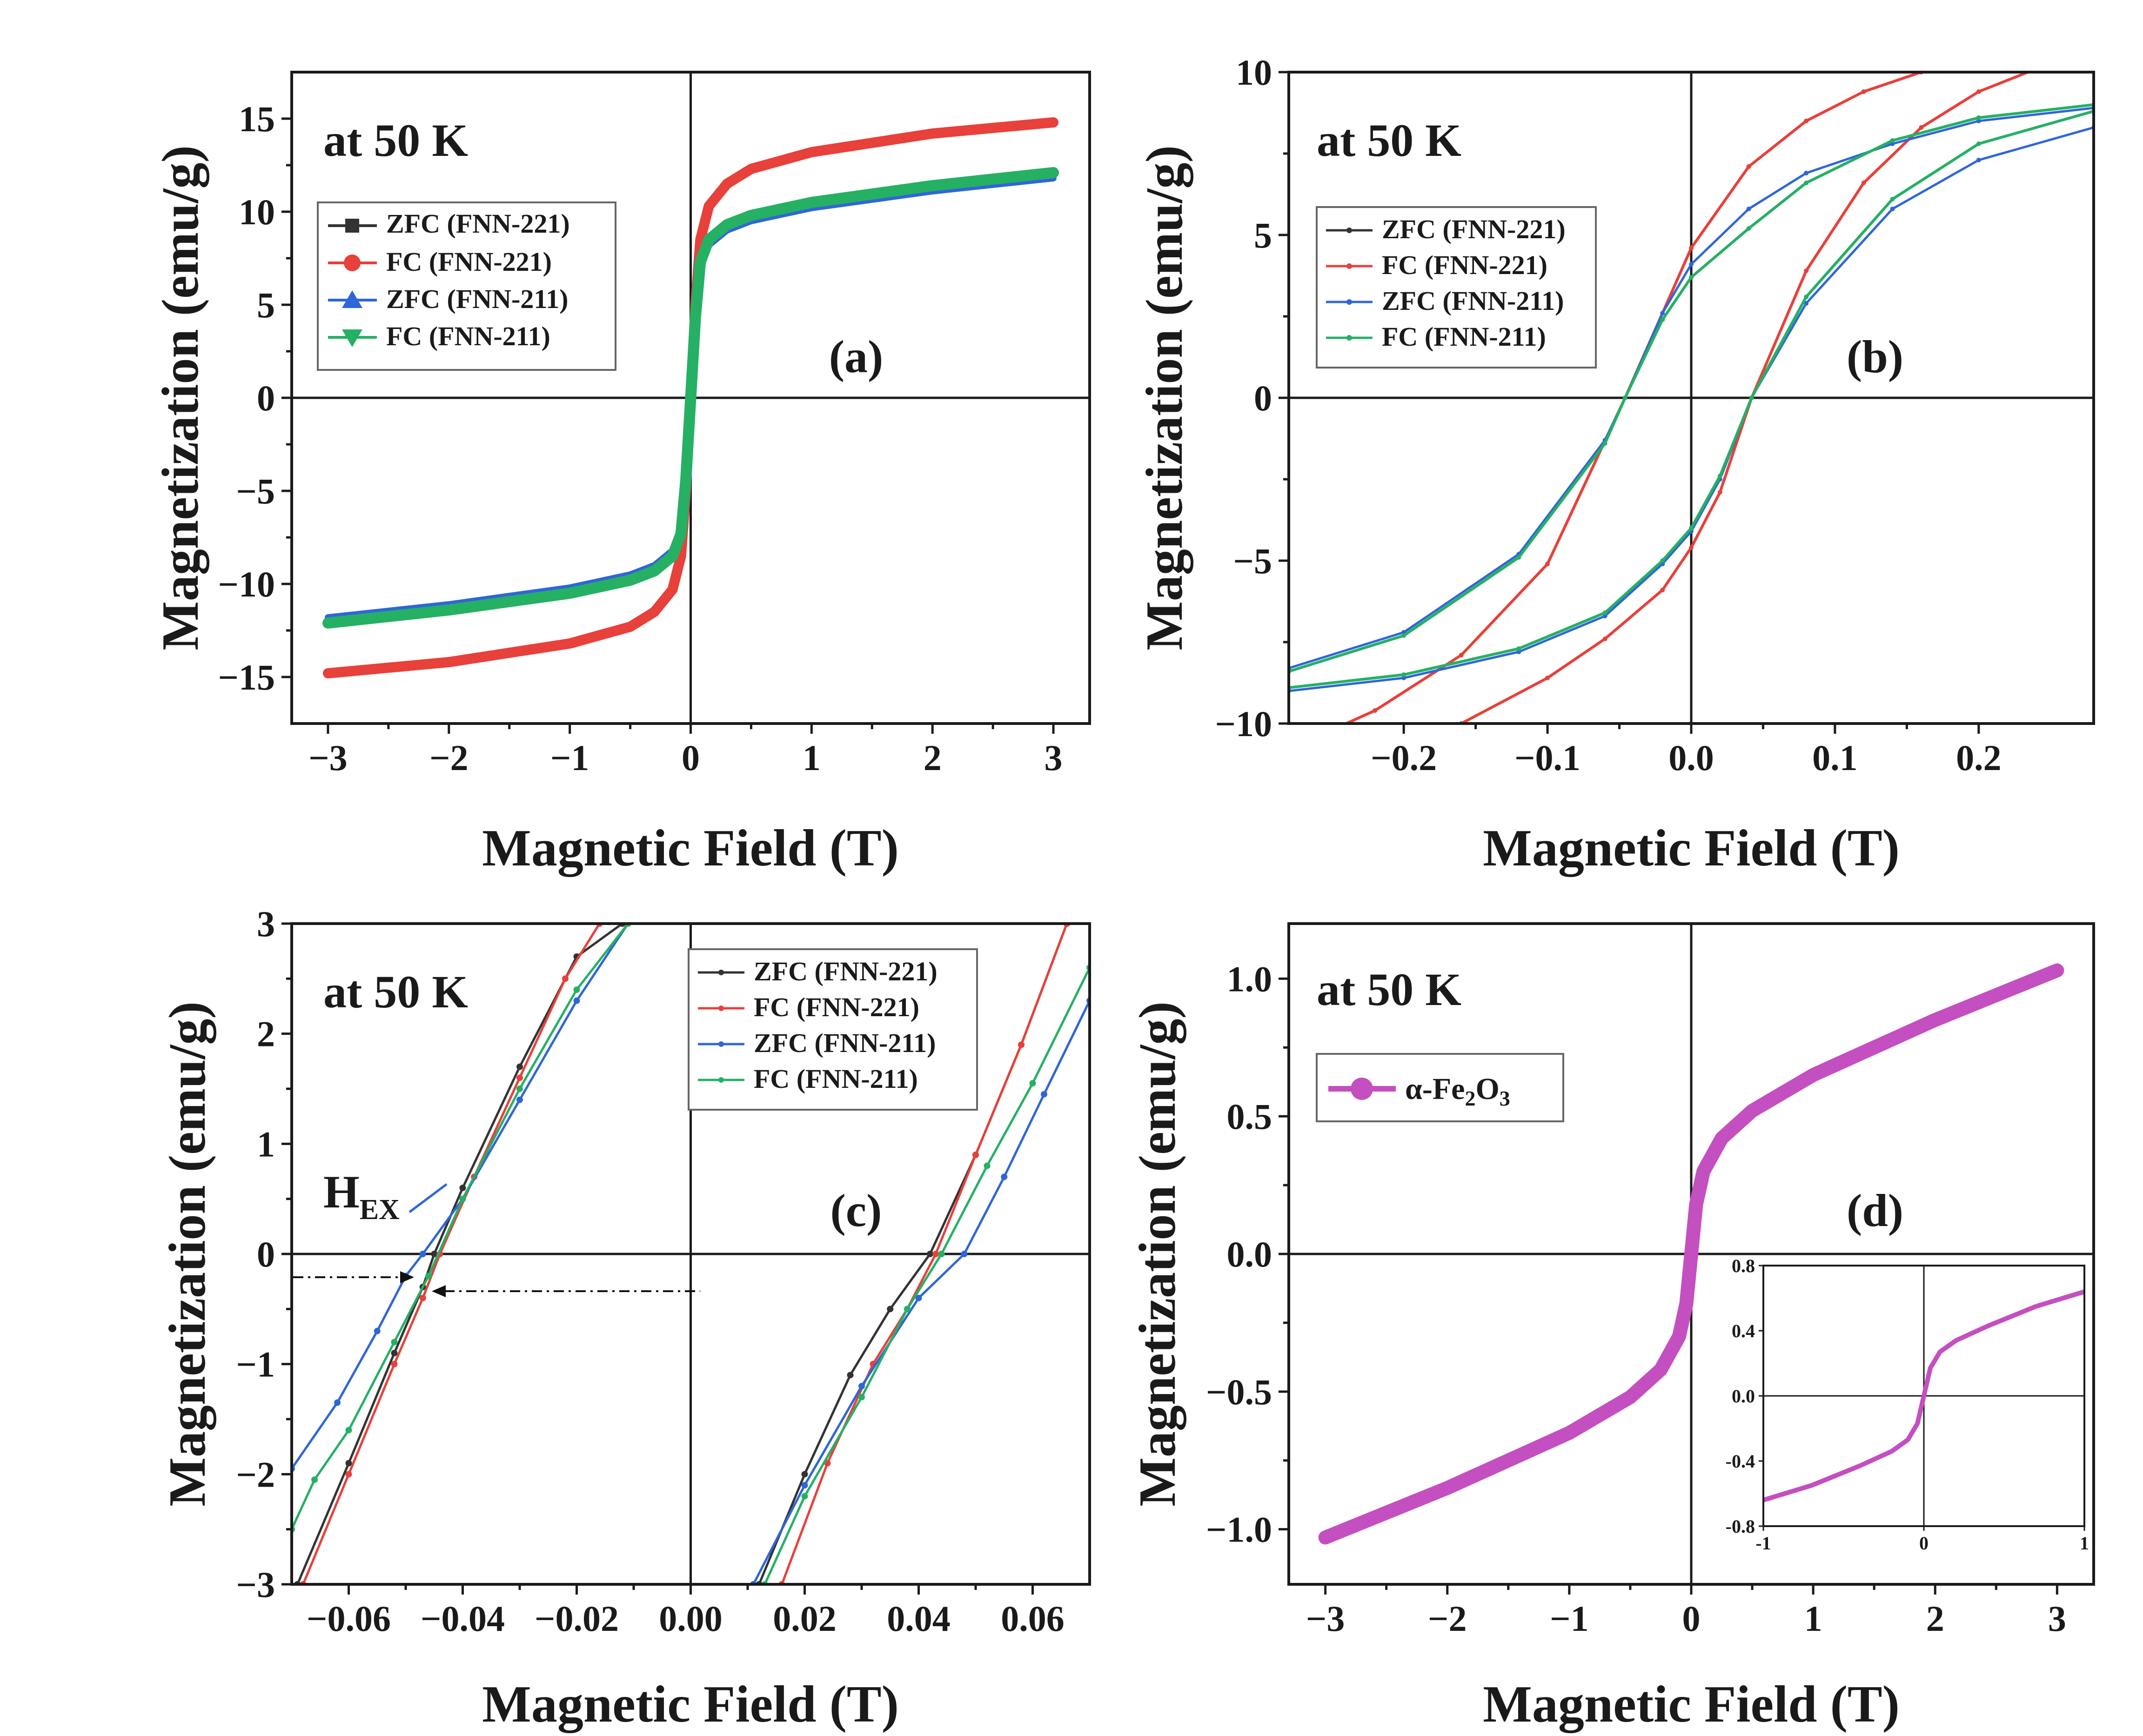 This screenshot has height=1736, width=2143. Describe the element at coordinates (266, 924) in the screenshot. I see `y-tick-label: 3` at that location.